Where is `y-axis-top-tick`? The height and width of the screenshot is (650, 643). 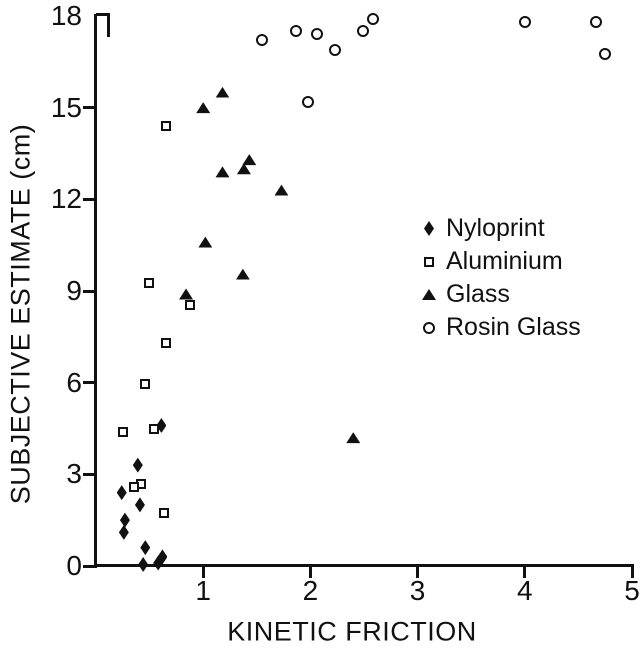
y-axis-top-tick is located at coordinates (103, 14).